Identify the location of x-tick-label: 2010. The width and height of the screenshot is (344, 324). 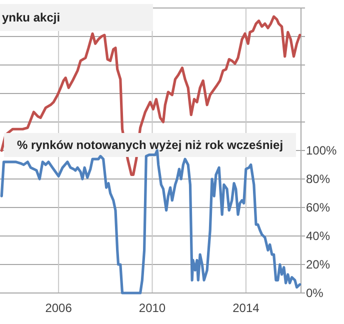
(152, 308).